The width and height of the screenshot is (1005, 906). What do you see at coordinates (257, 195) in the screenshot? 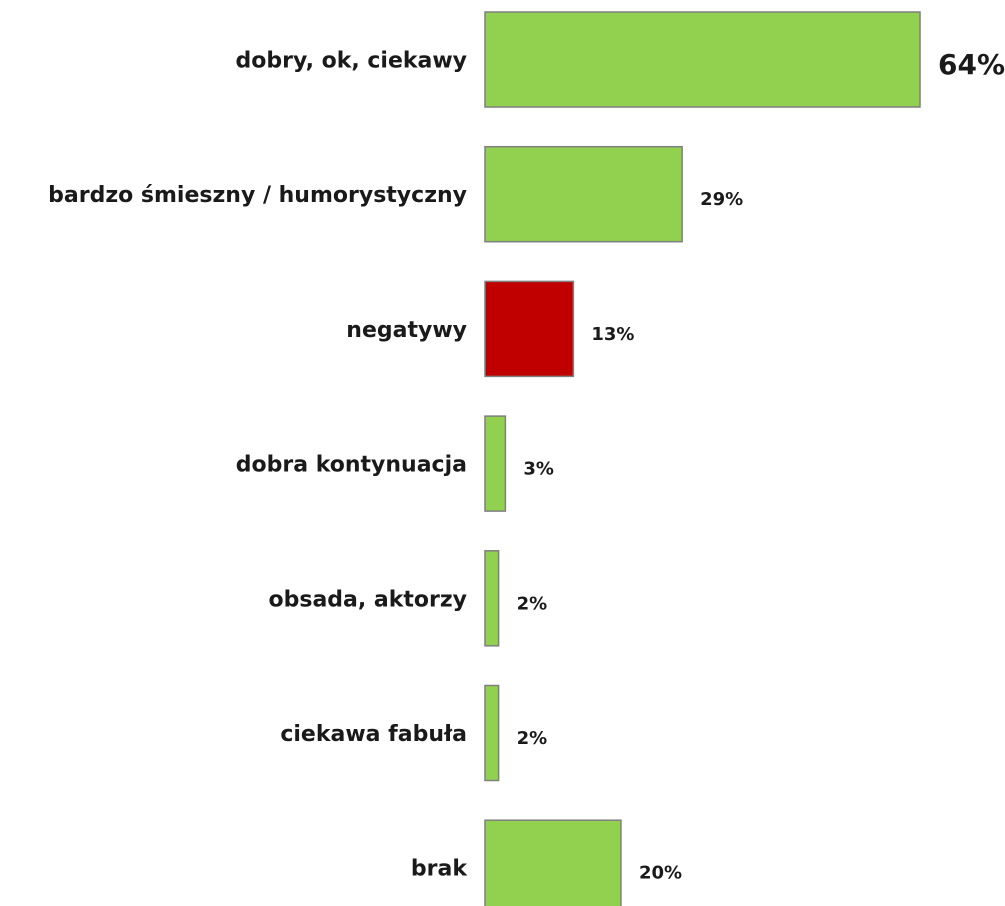
I see `category-label: bardzo śmieszny / humorystyczny` at bounding box center [257, 195].